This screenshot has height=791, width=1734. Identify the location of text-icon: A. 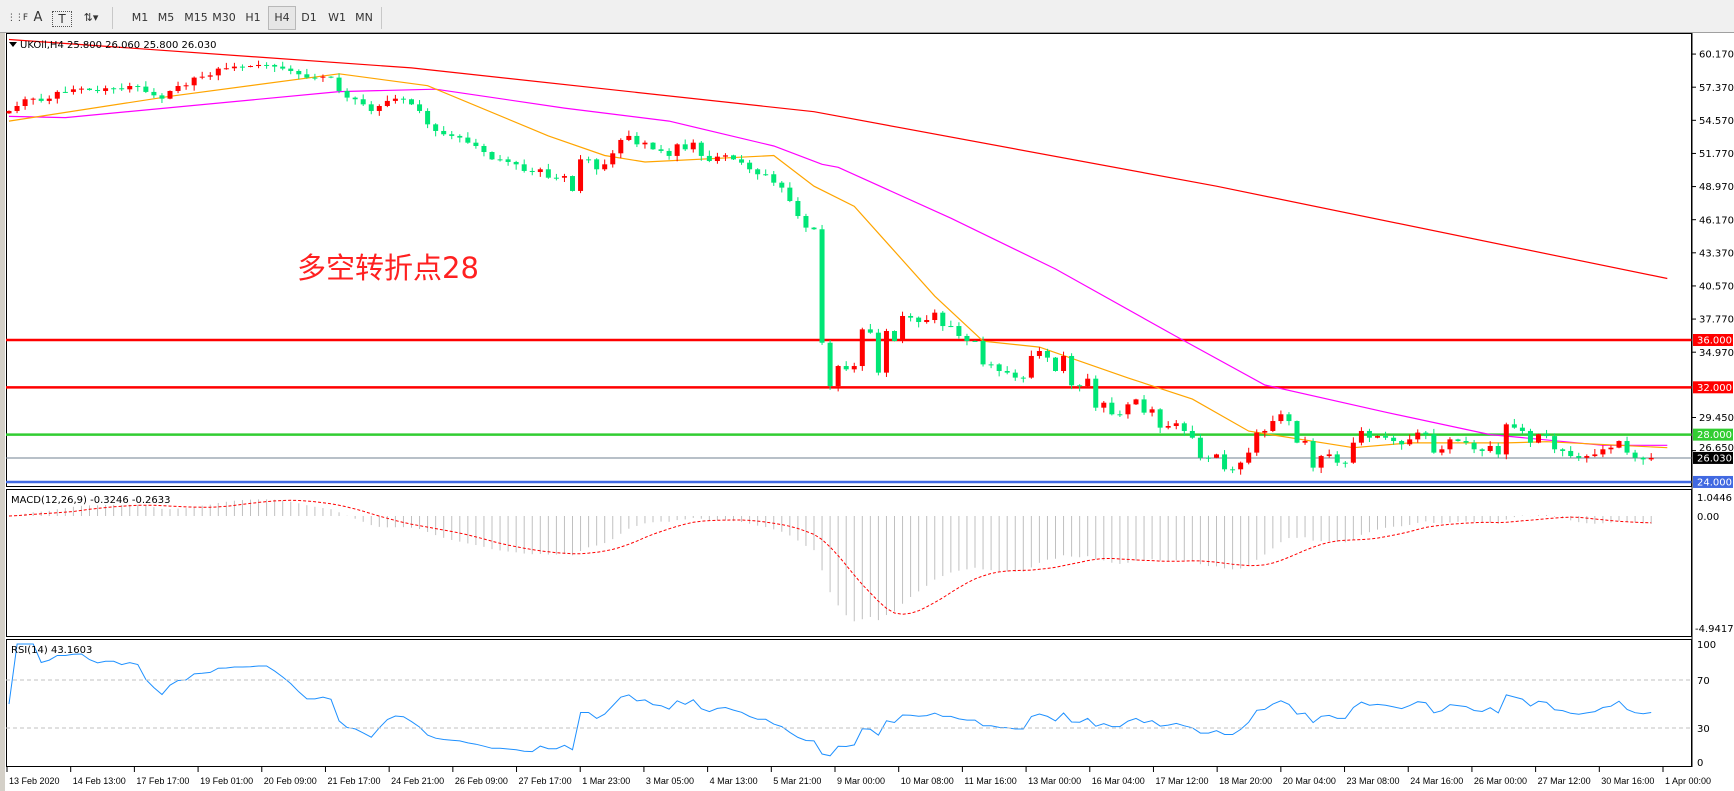
(38, 17).